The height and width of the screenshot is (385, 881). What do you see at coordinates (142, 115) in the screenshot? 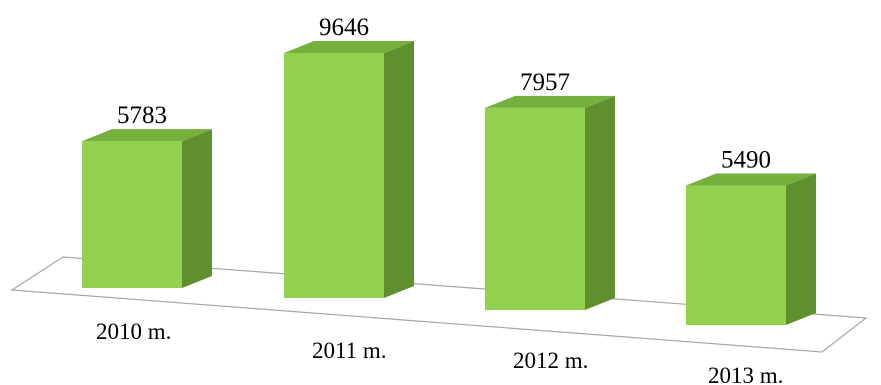
I see `data-label: 5783` at bounding box center [142, 115].